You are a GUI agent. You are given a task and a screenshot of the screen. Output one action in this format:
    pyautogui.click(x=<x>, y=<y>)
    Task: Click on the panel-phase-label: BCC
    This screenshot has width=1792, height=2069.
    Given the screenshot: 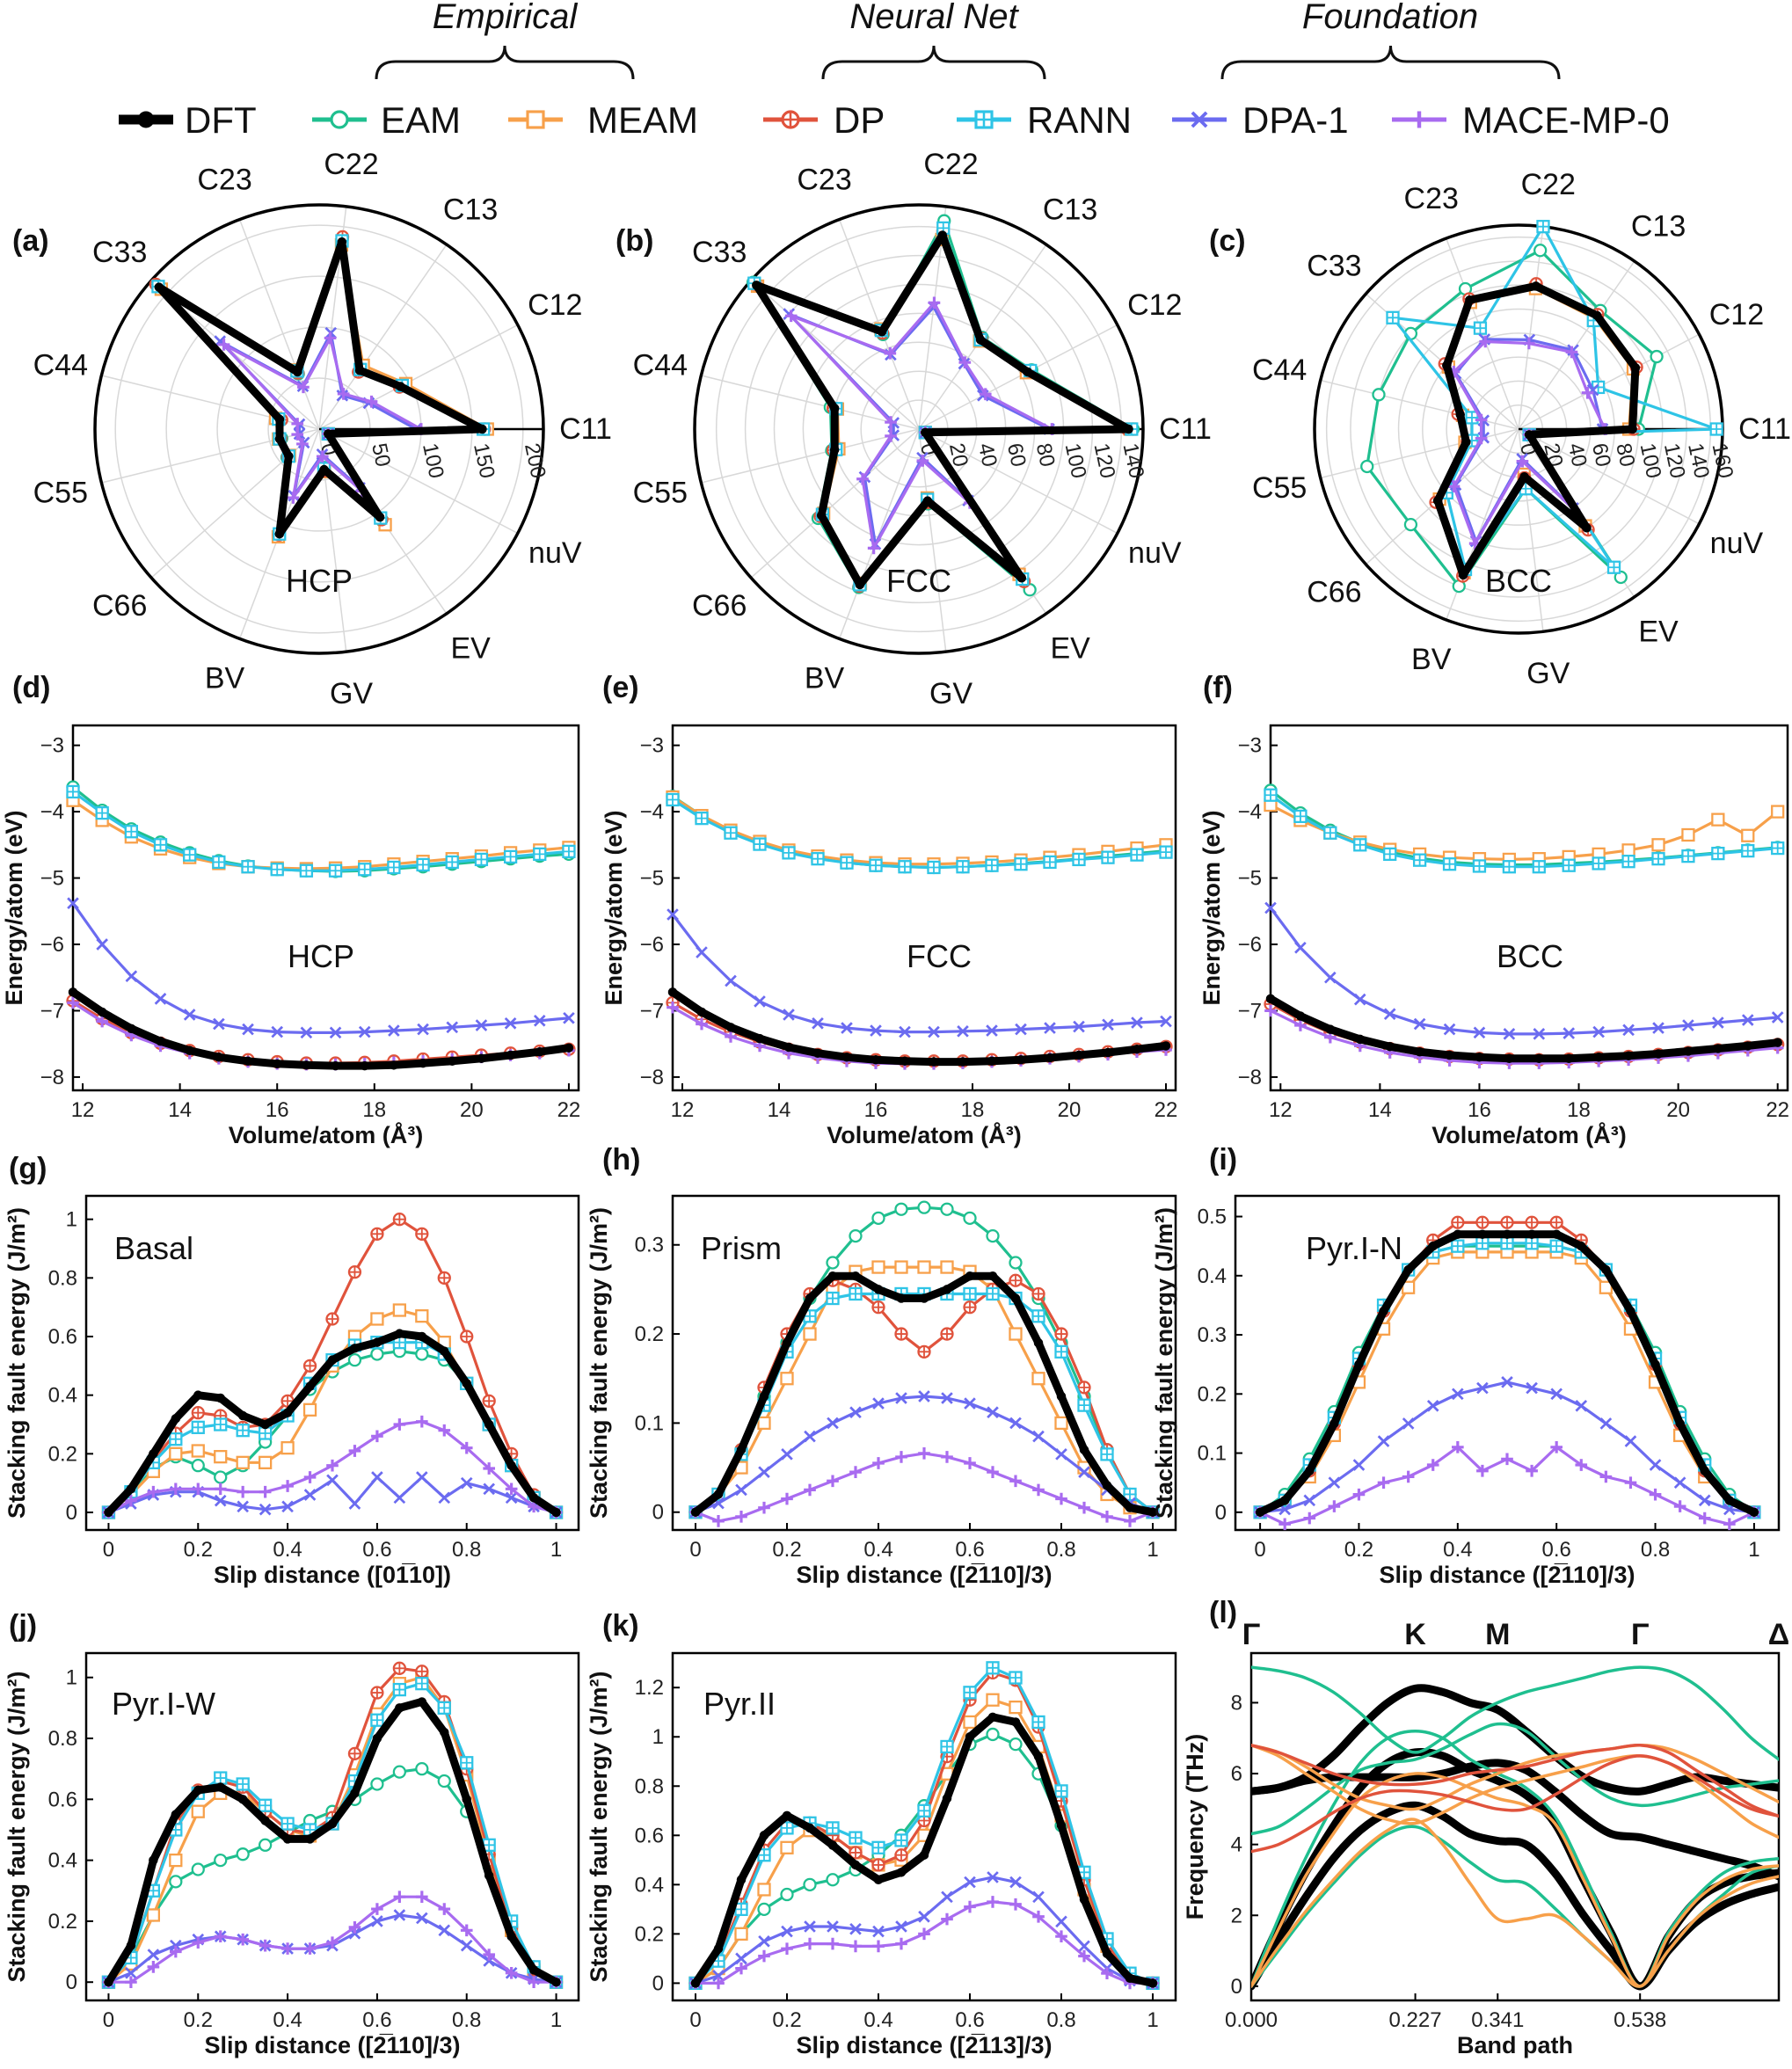 What is the action you would take?
    pyautogui.click(x=1518, y=581)
    